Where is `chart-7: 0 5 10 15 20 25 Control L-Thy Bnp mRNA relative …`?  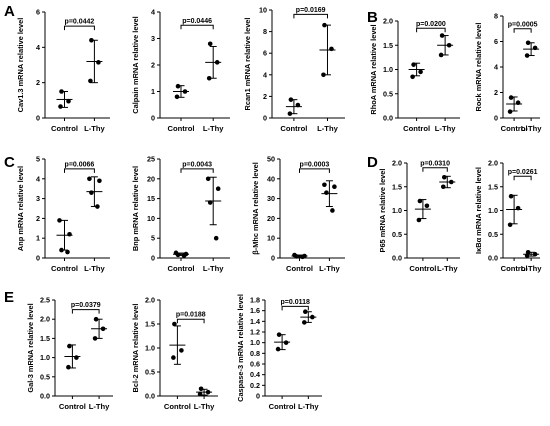
chart-7: 0 5 10 15 20 25 Control L-Thy Bnp mRNA relative … is located at coordinates (180, 214).